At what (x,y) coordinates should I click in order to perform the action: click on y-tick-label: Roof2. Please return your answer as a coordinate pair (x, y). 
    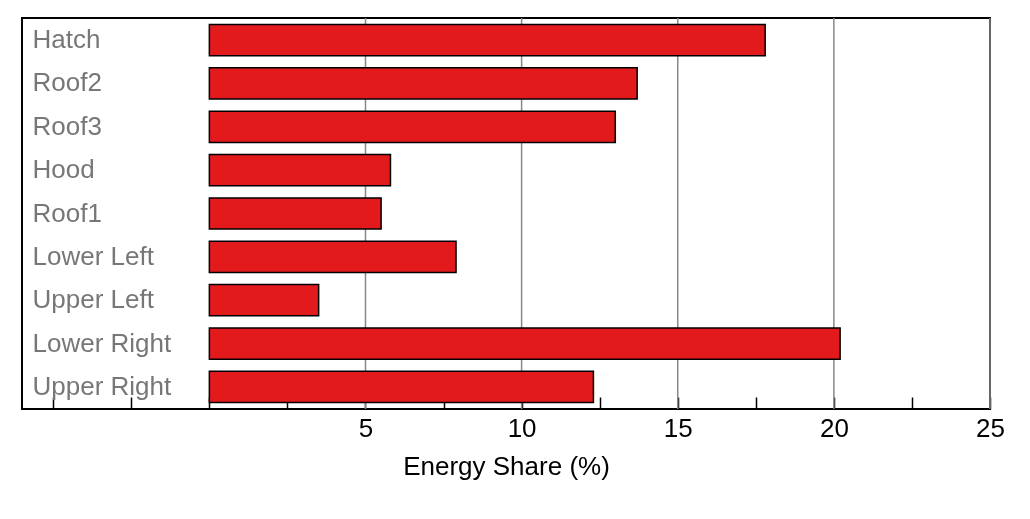
    Looking at the image, I should click on (67, 82).